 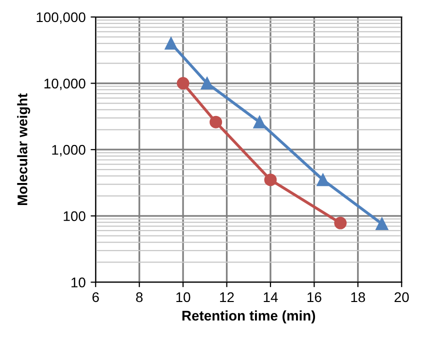 What do you see at coordinates (75, 216) in the screenshot?
I see `y-tick-label: 100` at bounding box center [75, 216].